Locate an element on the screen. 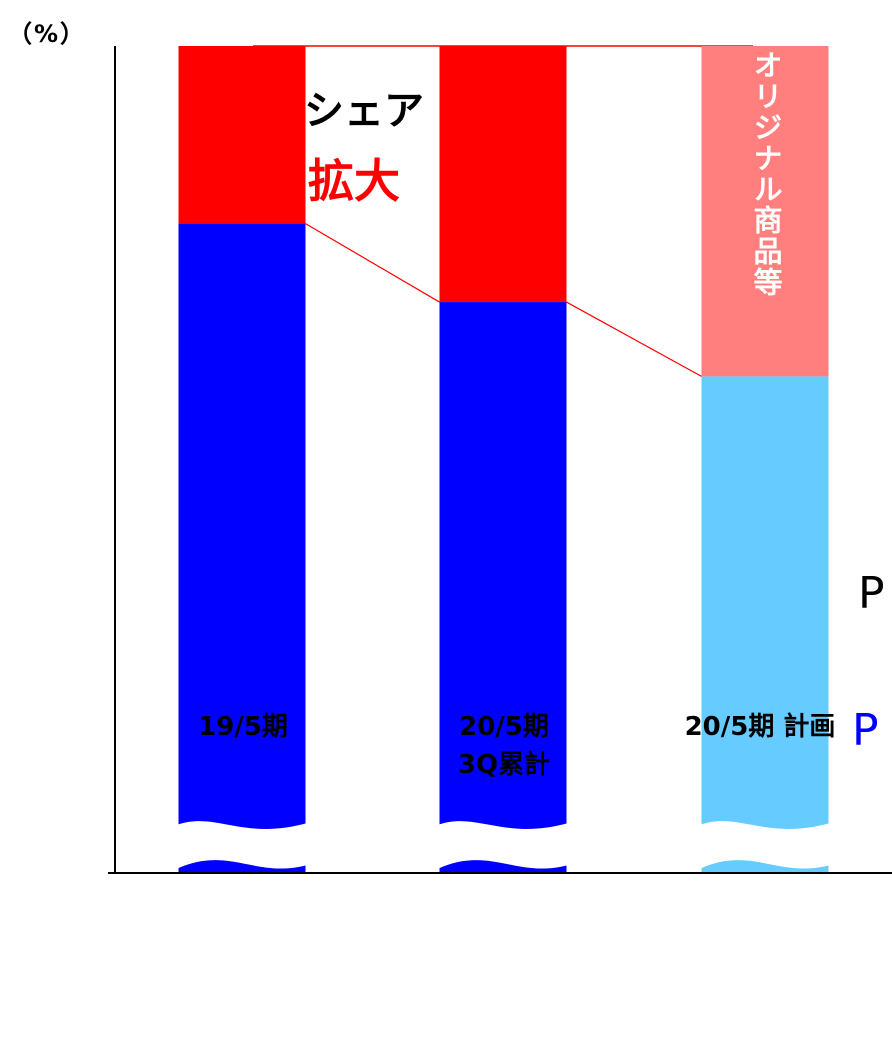 The width and height of the screenshot is (892, 1047). y-unit-label: （%） is located at coordinates (47, 34).